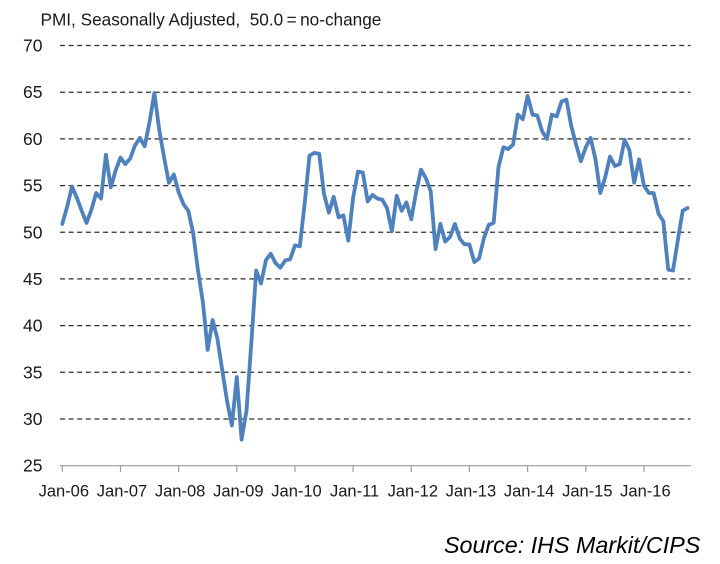 The width and height of the screenshot is (720, 564). Describe the element at coordinates (529, 492) in the screenshot. I see `svg-text: Jan-14` at that location.